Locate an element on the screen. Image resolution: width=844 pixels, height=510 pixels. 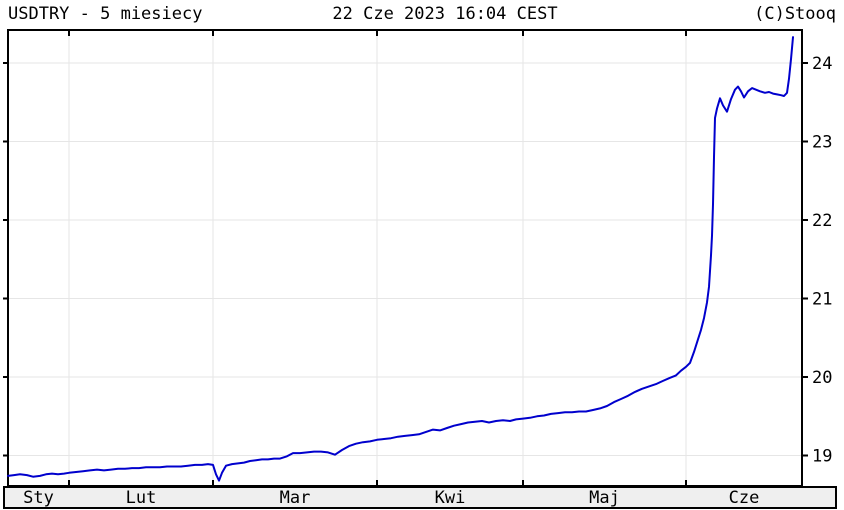
chart-title: USDTRY - 5 miesiecy is located at coordinates (105, 14).